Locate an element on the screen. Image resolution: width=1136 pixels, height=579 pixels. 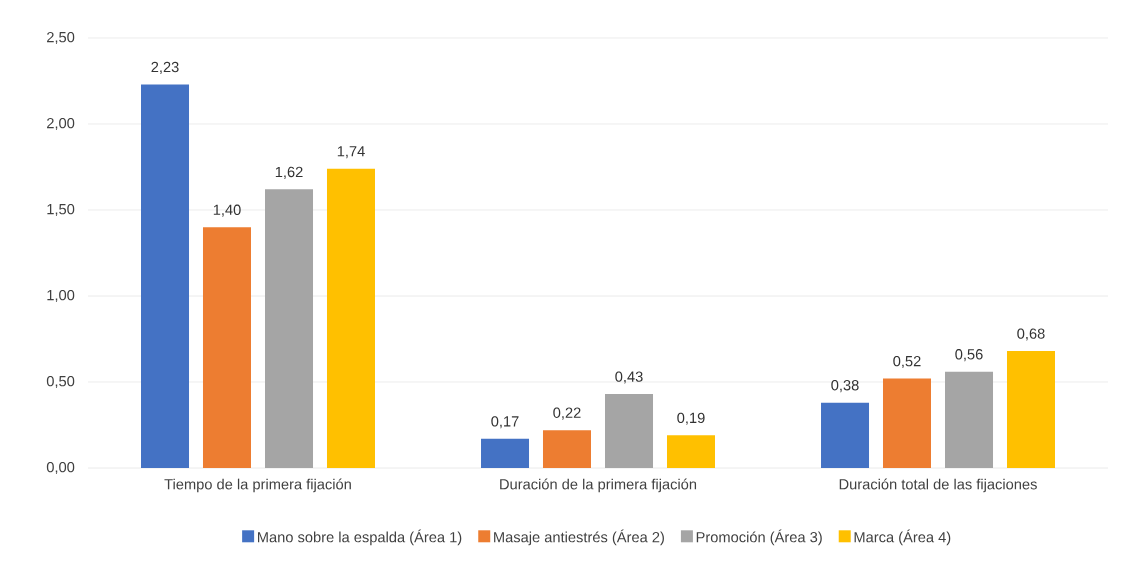
data-label: 0,43 is located at coordinates (629, 377).